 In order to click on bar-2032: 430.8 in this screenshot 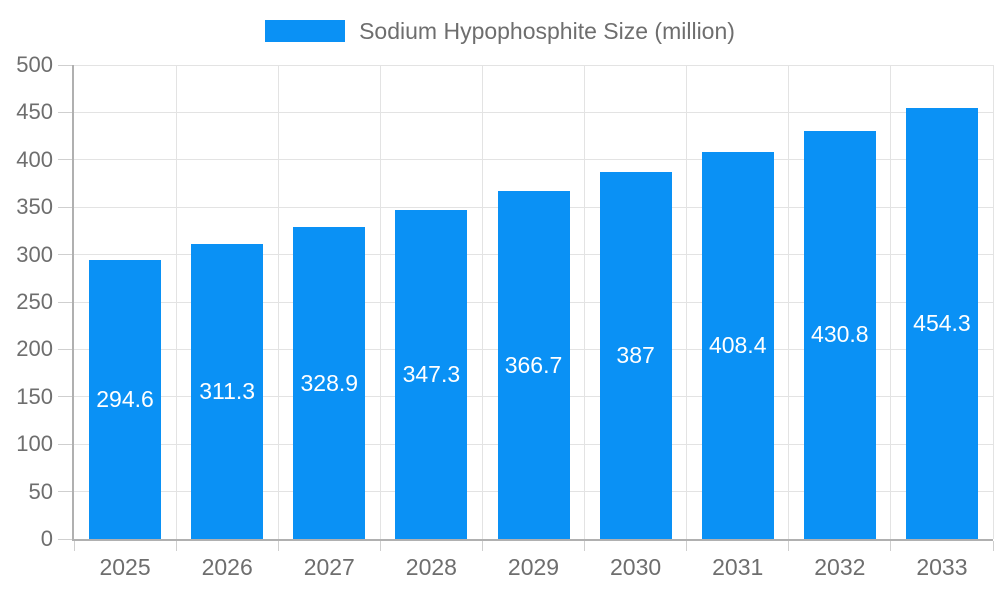, I will do `click(839, 334)`.